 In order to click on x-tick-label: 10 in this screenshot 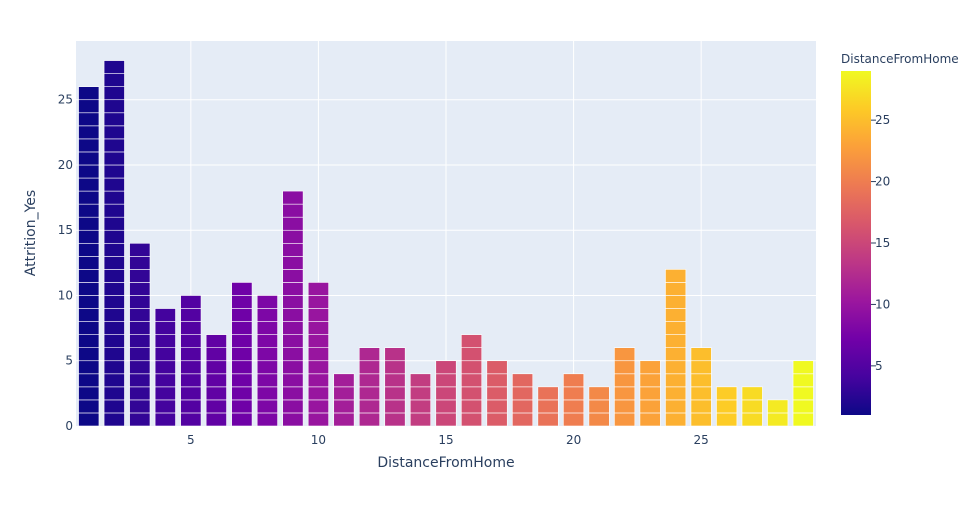, I will do `click(318, 440)`.